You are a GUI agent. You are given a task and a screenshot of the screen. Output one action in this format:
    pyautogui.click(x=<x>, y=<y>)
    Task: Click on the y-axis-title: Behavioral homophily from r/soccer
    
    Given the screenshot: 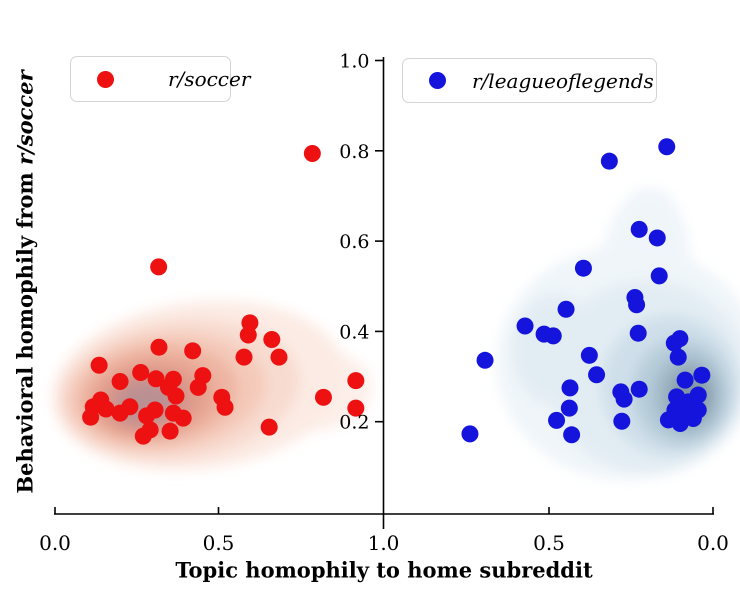 What is the action you would take?
    pyautogui.click(x=25, y=281)
    